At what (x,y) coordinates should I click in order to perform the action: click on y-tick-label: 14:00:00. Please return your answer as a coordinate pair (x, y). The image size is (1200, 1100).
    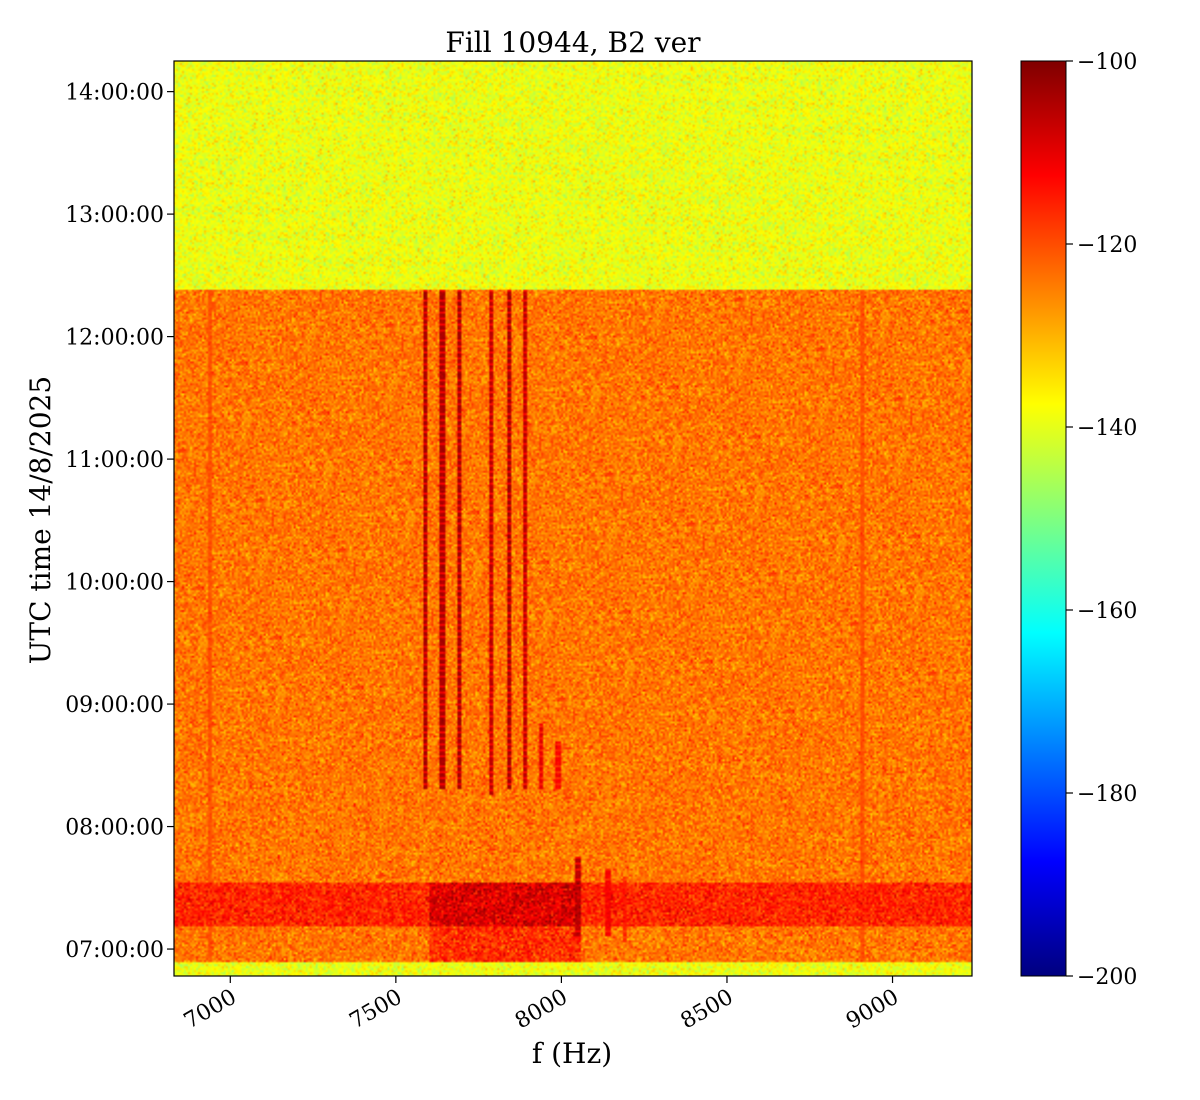
    Looking at the image, I should click on (114, 93).